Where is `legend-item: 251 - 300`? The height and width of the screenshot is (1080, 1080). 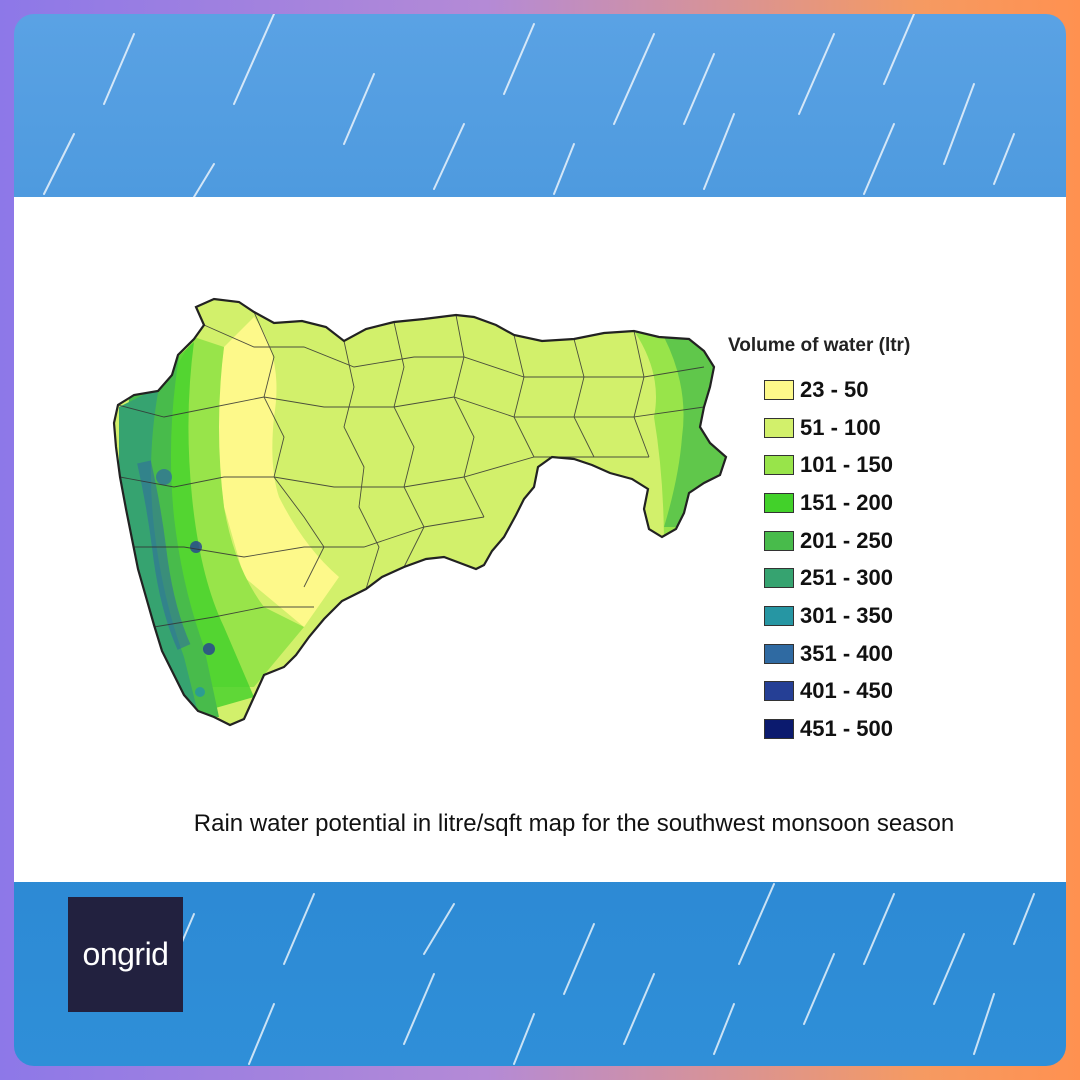 legend-item: 251 - 300 is located at coordinates (837, 578).